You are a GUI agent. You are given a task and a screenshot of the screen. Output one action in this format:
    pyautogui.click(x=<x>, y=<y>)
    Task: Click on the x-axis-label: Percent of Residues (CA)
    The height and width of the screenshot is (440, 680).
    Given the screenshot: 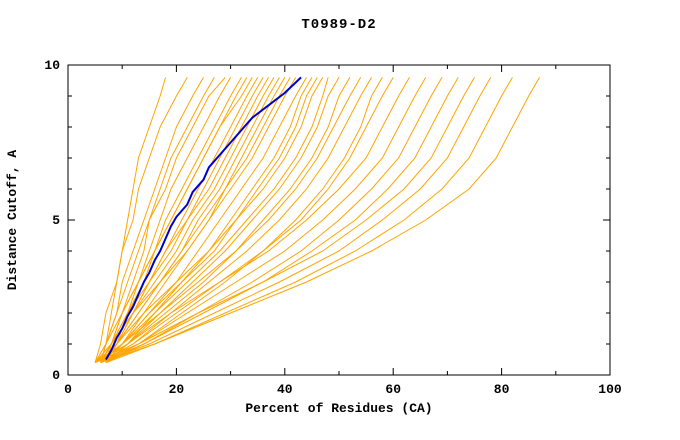 What is the action you would take?
    pyautogui.click(x=338, y=408)
    